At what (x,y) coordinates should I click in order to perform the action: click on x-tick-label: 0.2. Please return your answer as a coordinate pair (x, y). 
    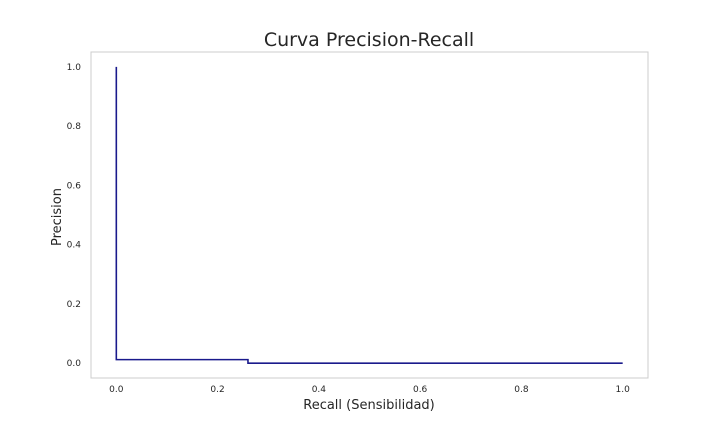
    Looking at the image, I should click on (217, 390).